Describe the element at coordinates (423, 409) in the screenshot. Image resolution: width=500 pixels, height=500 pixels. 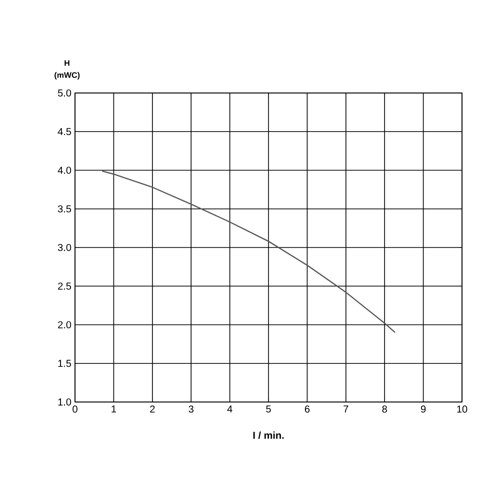
I see `x-tick-label: 9` at that location.